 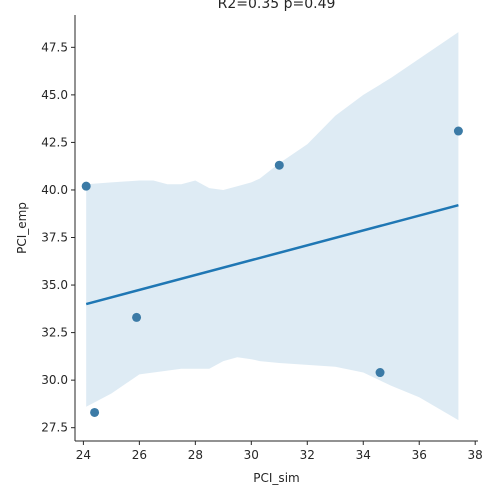 I want to click on x-tick-label: 26, so click(x=139, y=455).